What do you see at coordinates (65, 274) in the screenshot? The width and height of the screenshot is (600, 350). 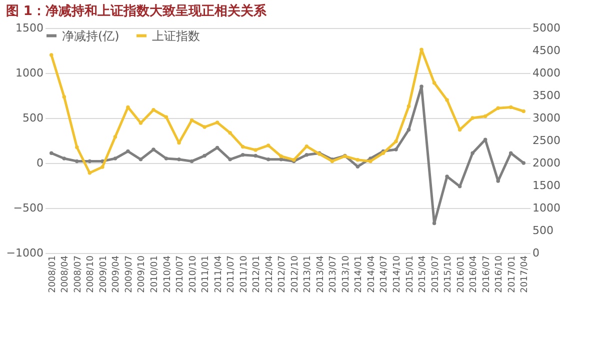 I see `x-tick-label: 2008/04` at bounding box center [65, 274].